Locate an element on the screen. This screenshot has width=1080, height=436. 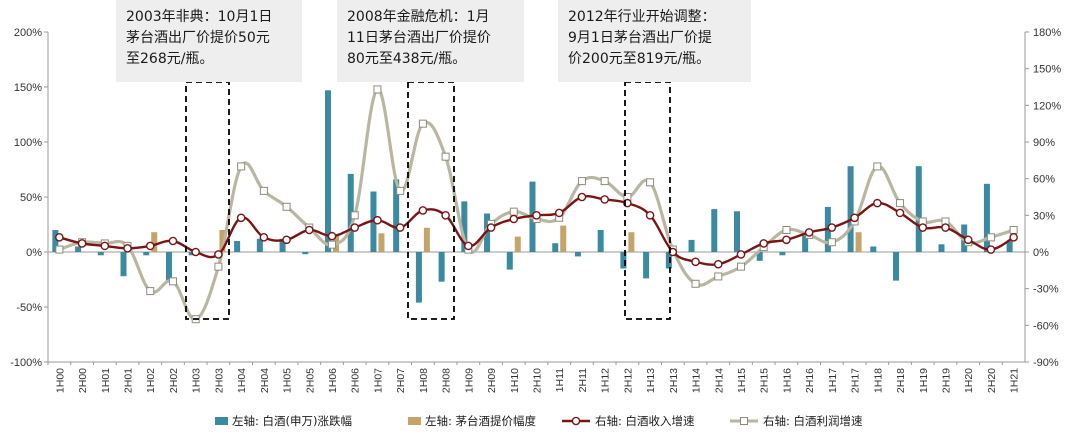
x-axis-tick-label: 1H21 is located at coordinates (1015, 380).